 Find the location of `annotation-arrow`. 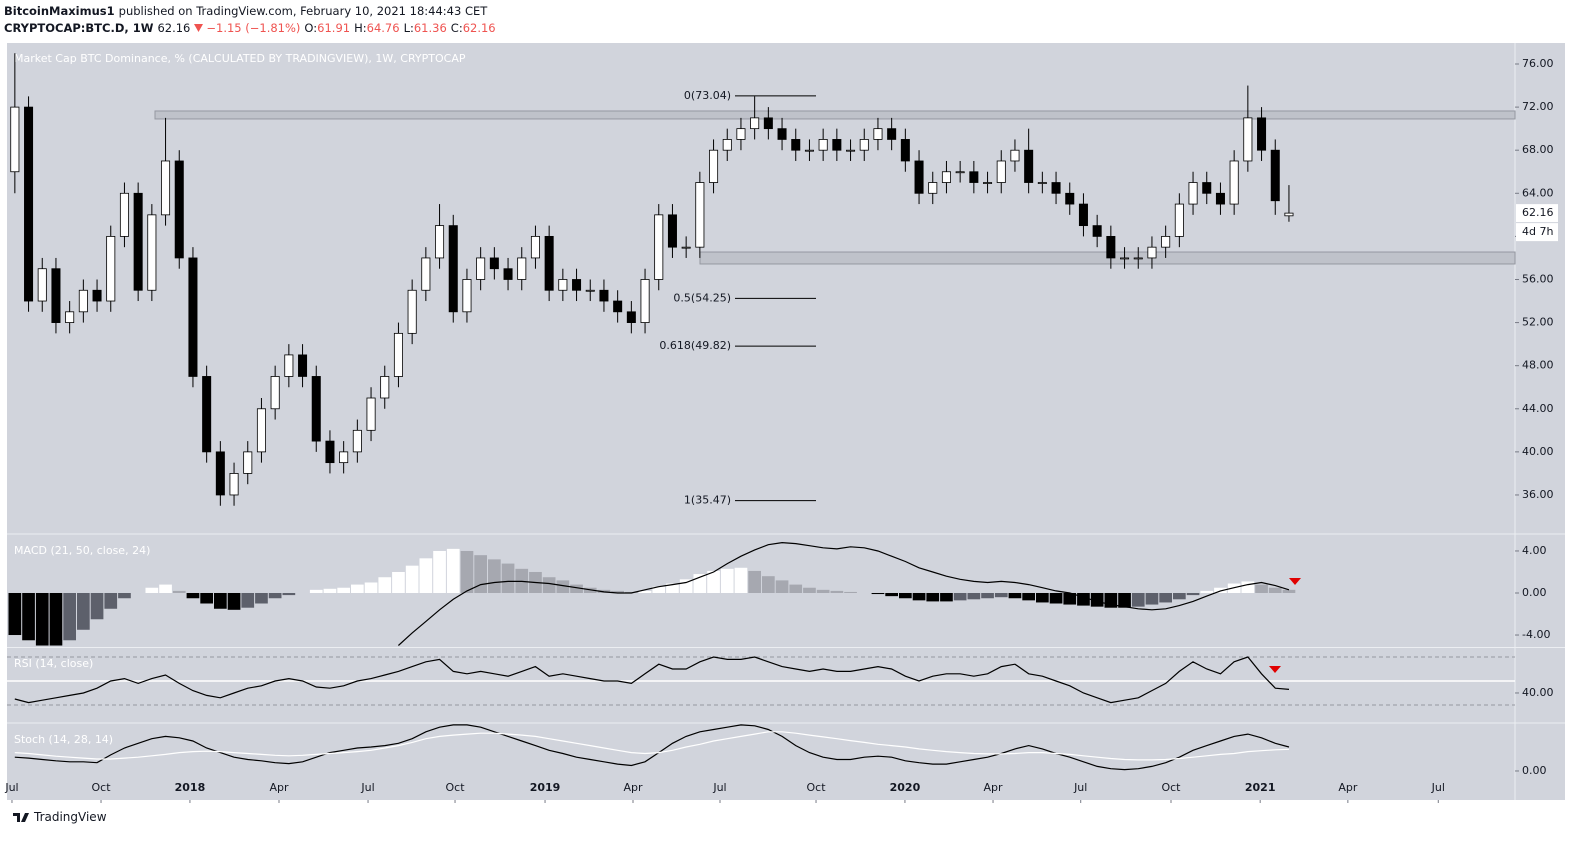

annotation-arrow is located at coordinates (1295, 581).